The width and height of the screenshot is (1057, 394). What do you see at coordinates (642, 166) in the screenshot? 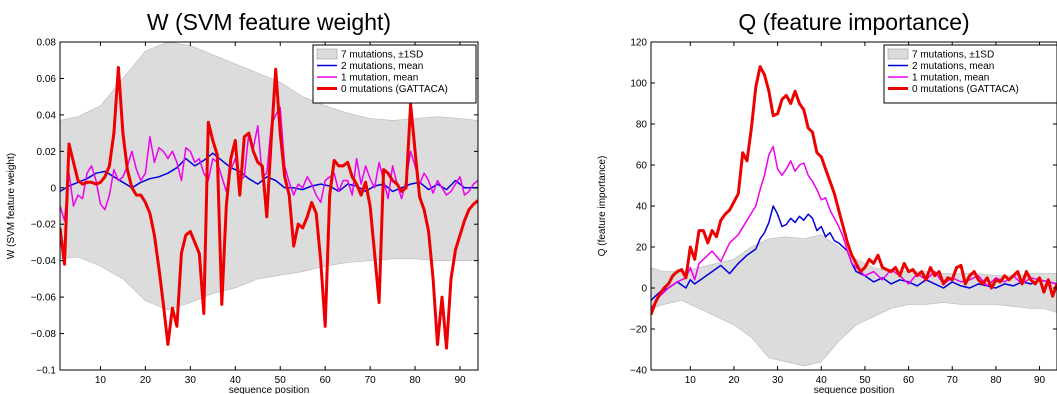
I see `y-tick-label: 60` at bounding box center [642, 166].